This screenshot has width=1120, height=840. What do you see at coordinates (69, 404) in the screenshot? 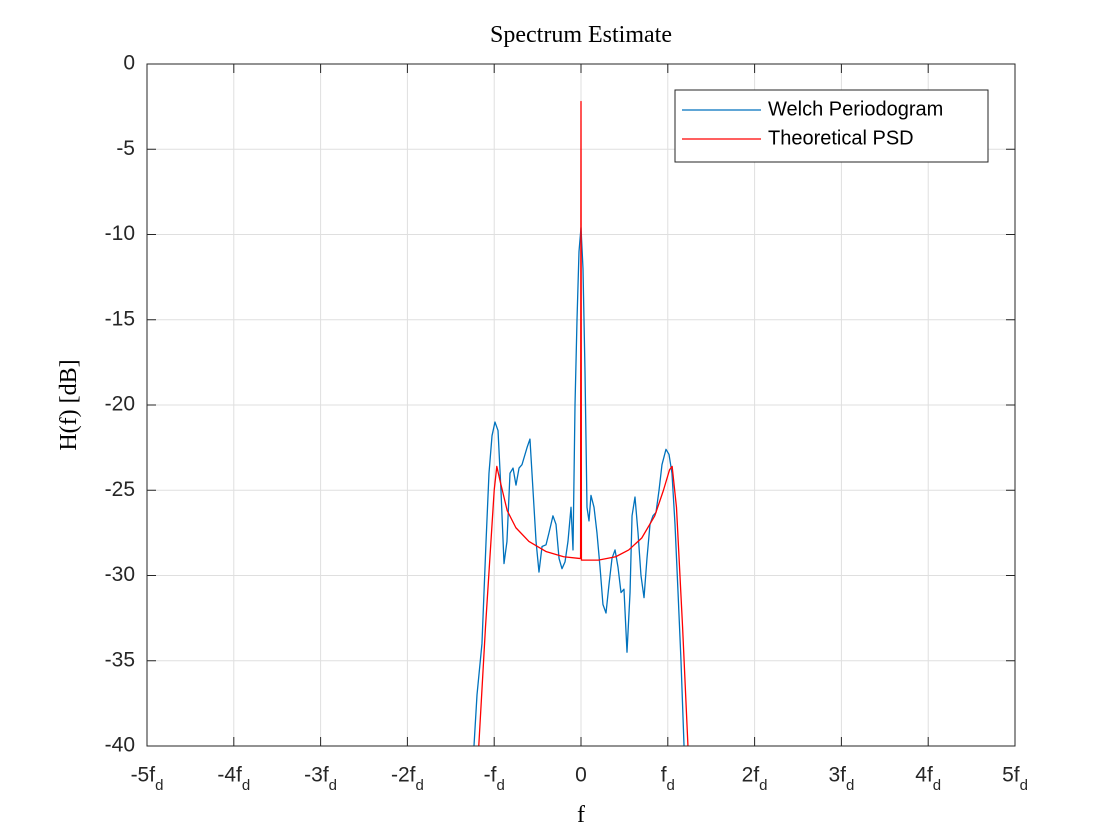
I see `y-axis-label: H(f) [dB]` at bounding box center [69, 404].